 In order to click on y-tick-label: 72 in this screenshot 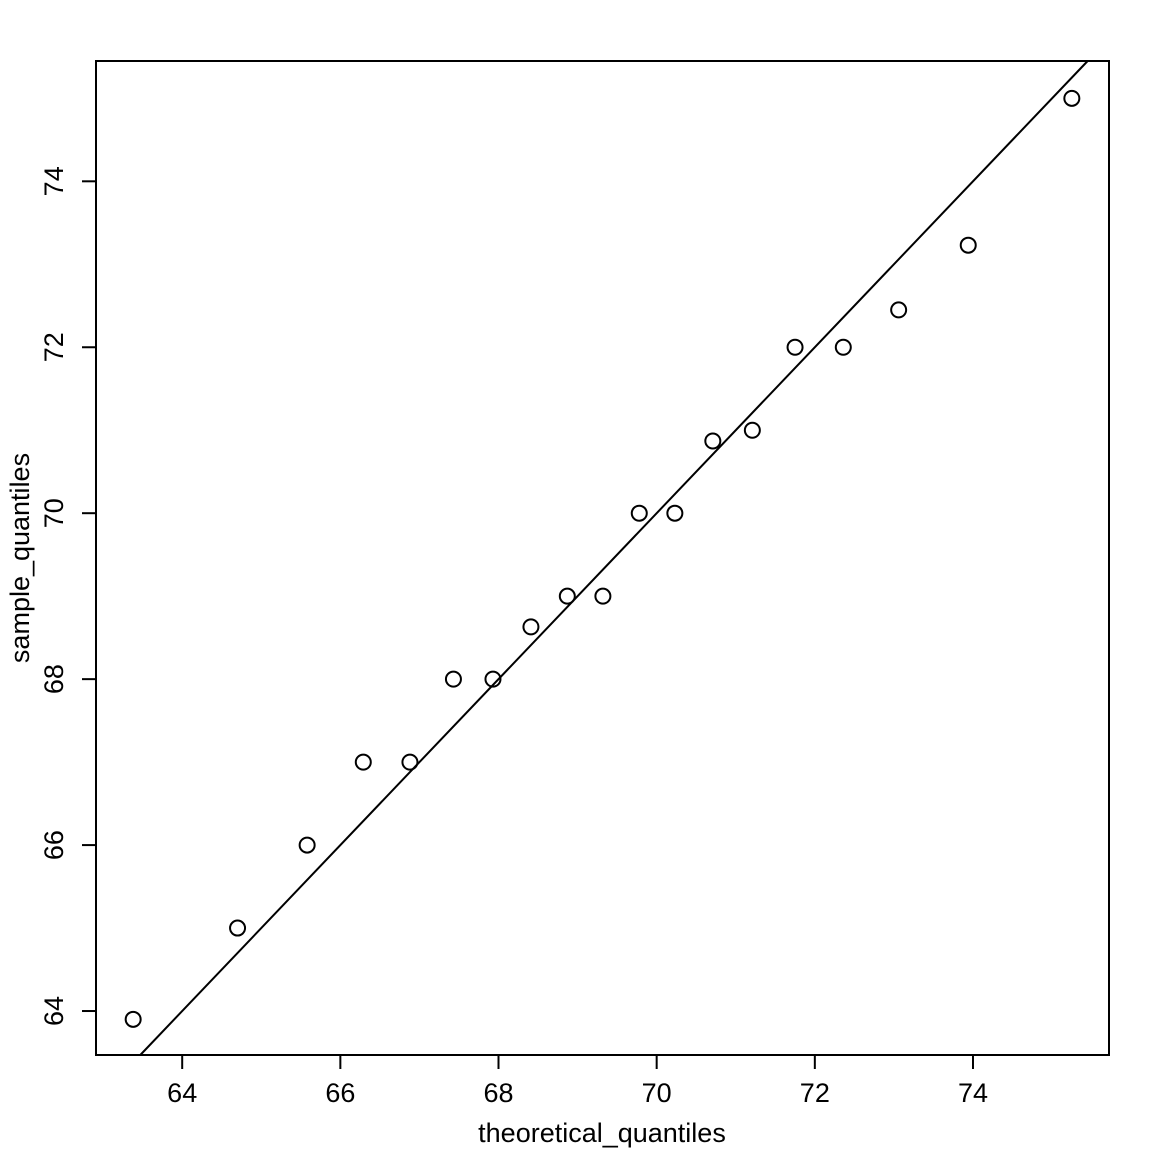, I will do `click(54, 347)`.